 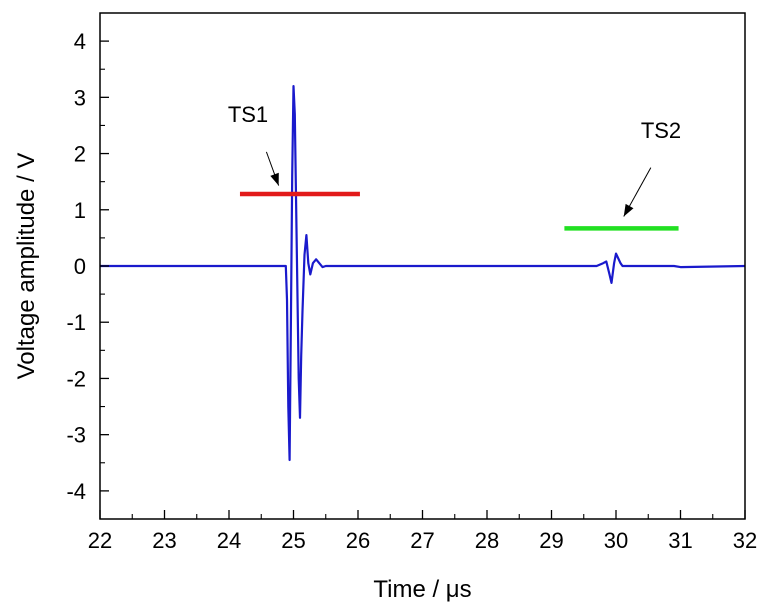 What do you see at coordinates (422, 540) in the screenshot?
I see `x-tick-label: 27` at bounding box center [422, 540].